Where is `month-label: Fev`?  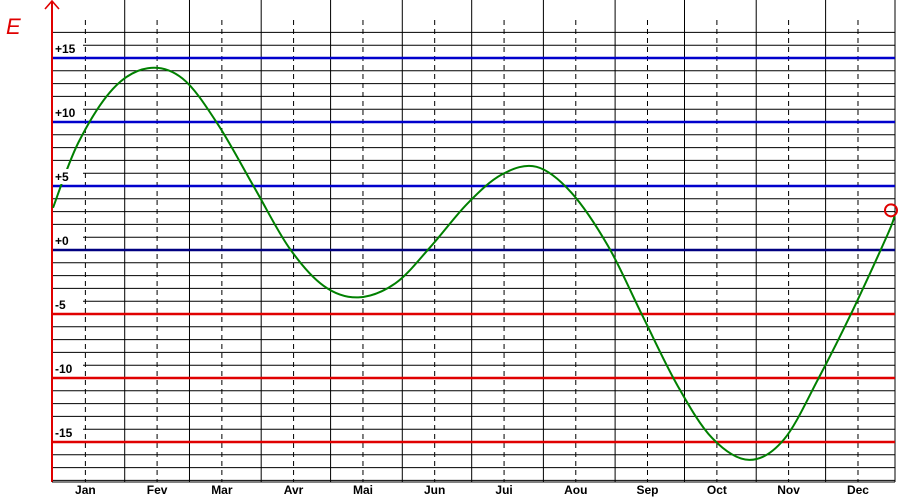
month-label: Fev is located at coordinates (157, 490).